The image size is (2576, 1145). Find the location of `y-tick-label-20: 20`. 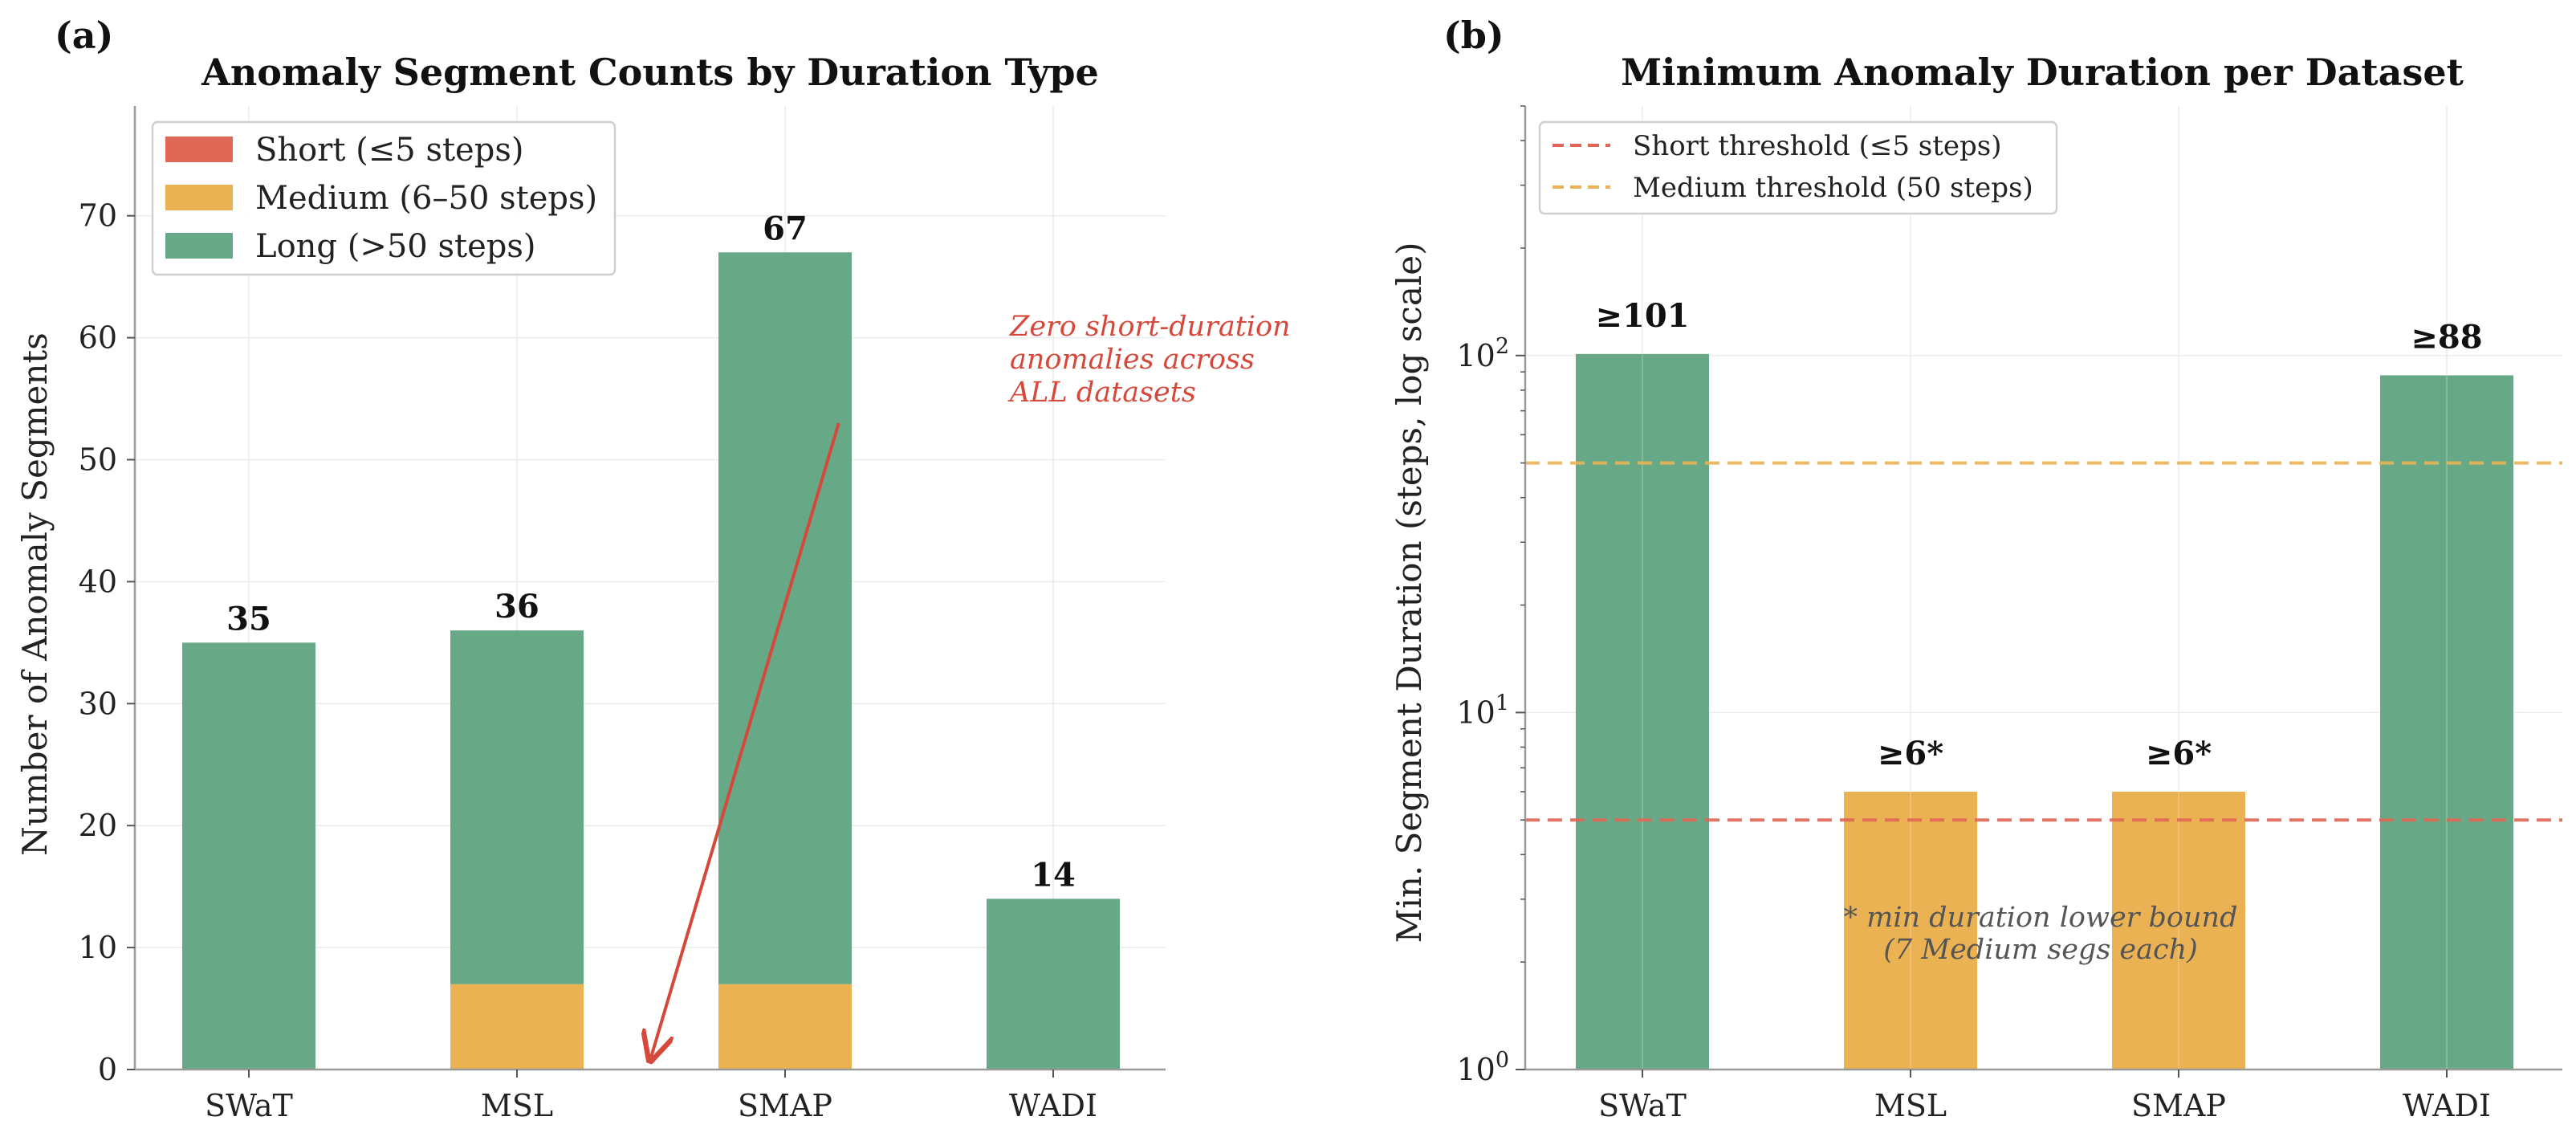

y-tick-label-20: 20 is located at coordinates (98, 825).